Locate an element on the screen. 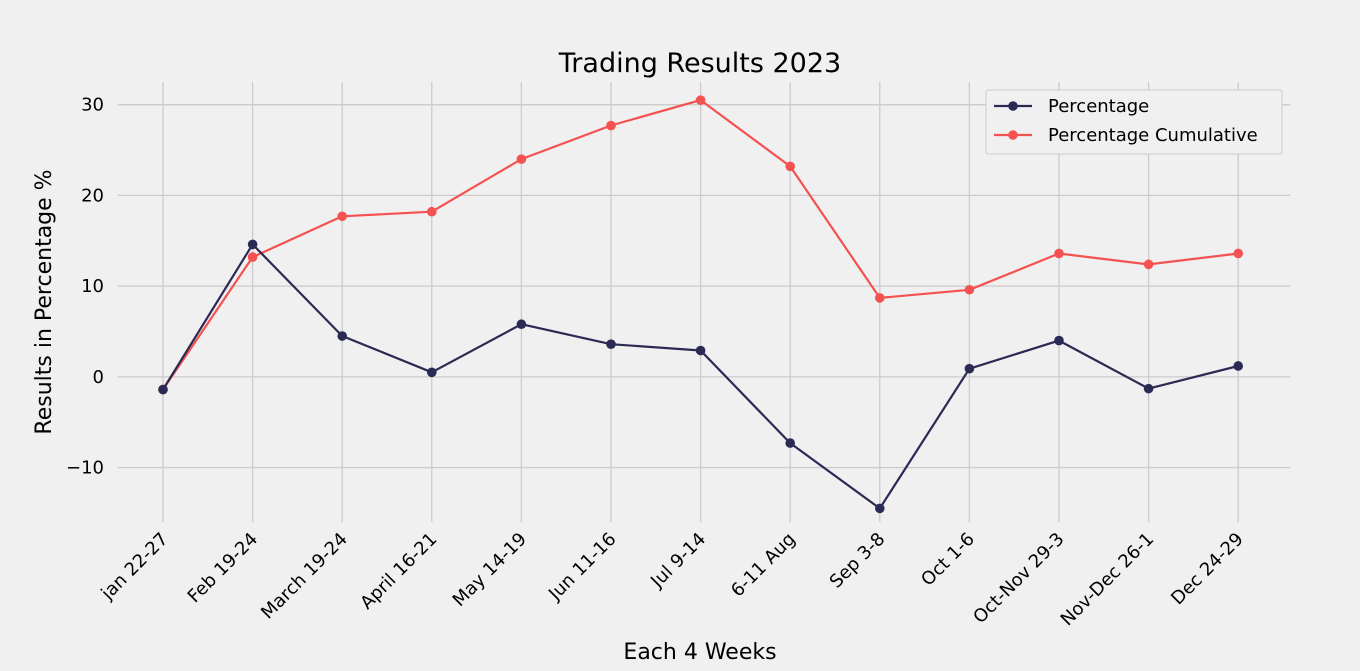 The width and height of the screenshot is (1360, 671). y-tick-label: 20 is located at coordinates (92, 195).